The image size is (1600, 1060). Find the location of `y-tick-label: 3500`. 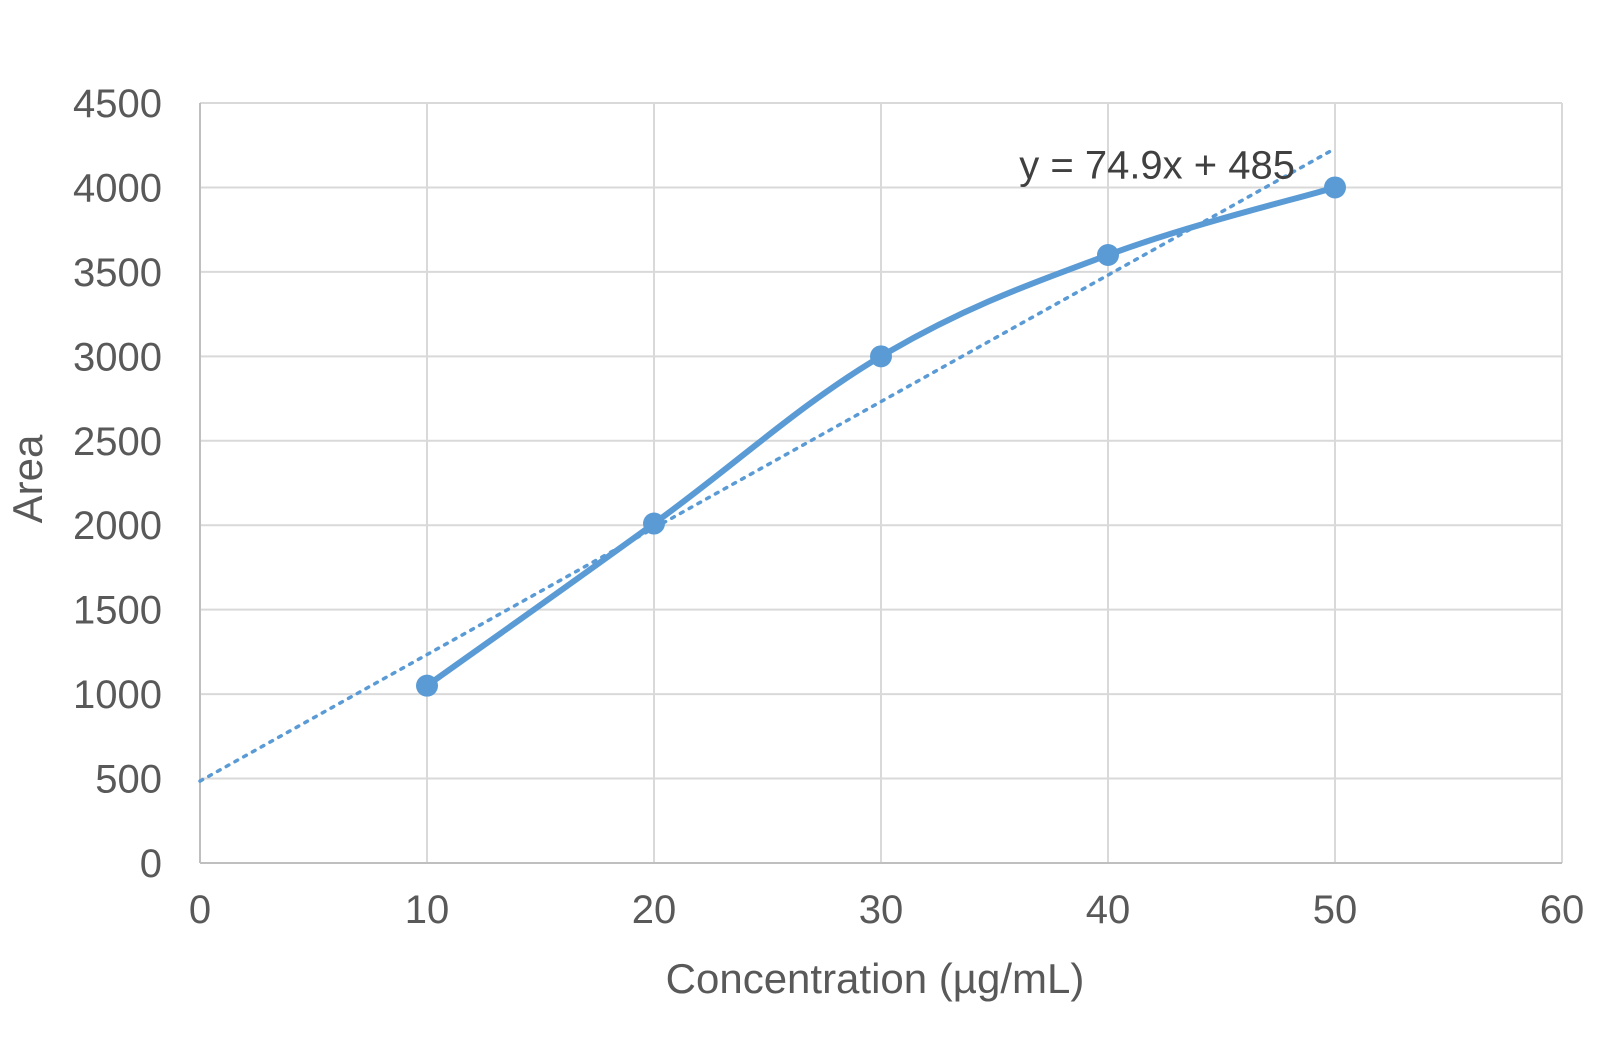

y-tick-label: 3500 is located at coordinates (117, 273).